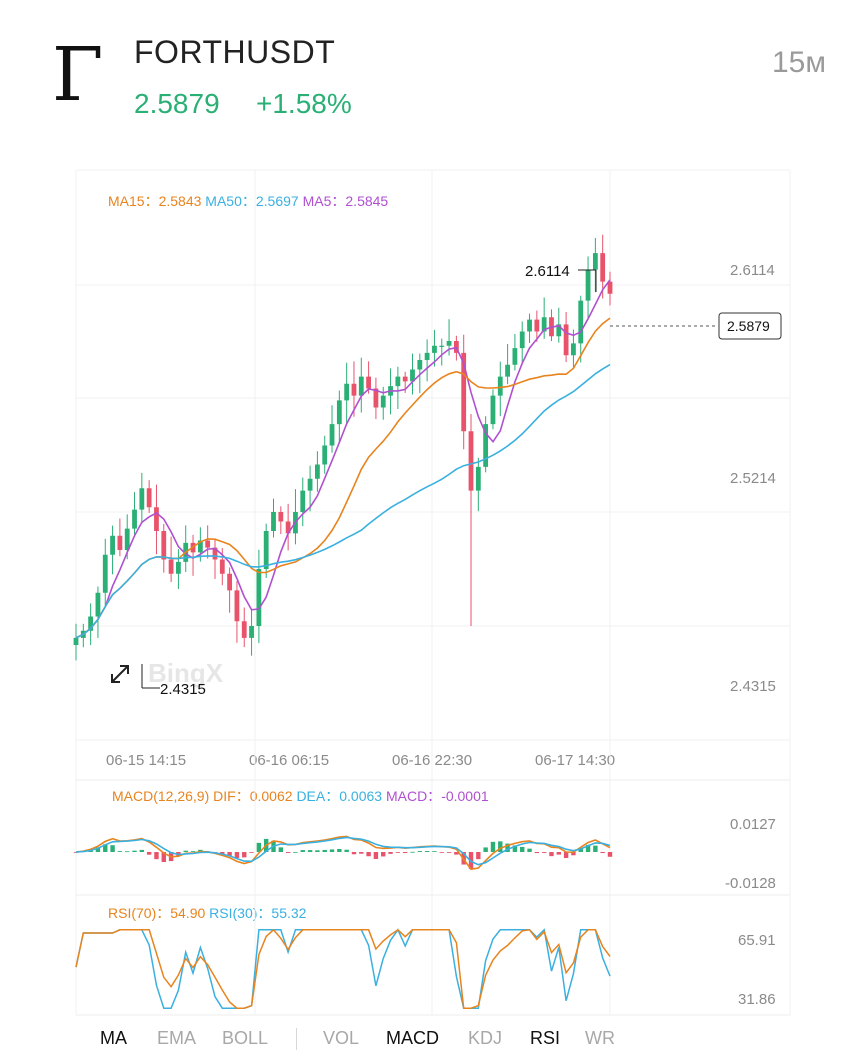  I want to click on y-tick-mid: 2.5214, so click(753, 478).